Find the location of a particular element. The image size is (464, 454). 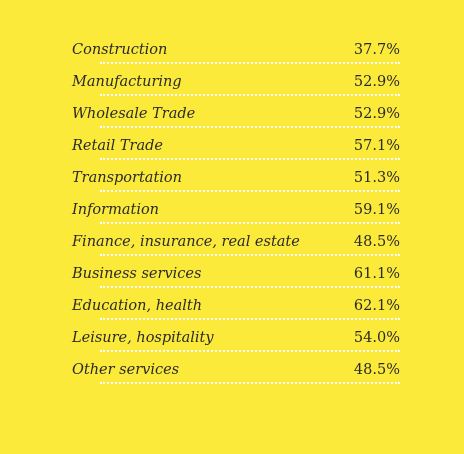

industry-label: Transportation is located at coordinates (127, 178).